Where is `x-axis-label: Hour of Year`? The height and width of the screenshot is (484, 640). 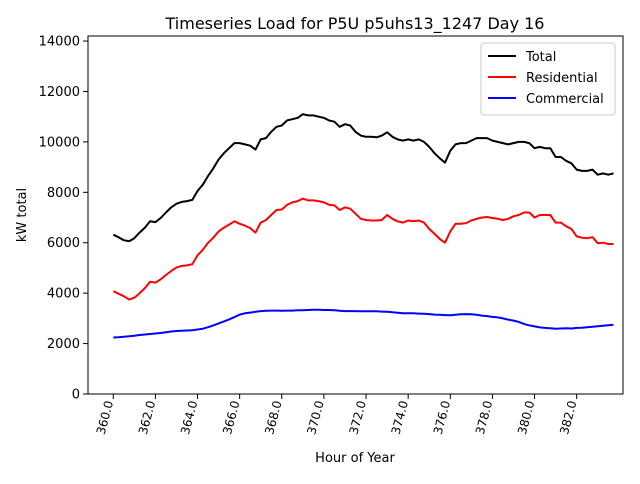 x-axis-label: Hour of Year is located at coordinates (355, 458).